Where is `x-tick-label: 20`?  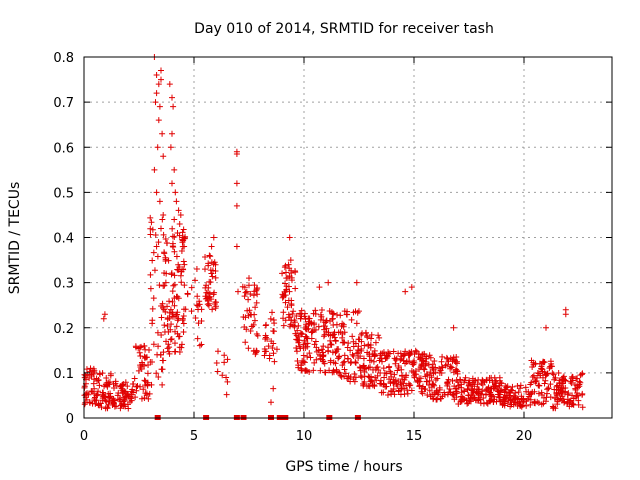 x-tick-label: 20 is located at coordinates (524, 436).